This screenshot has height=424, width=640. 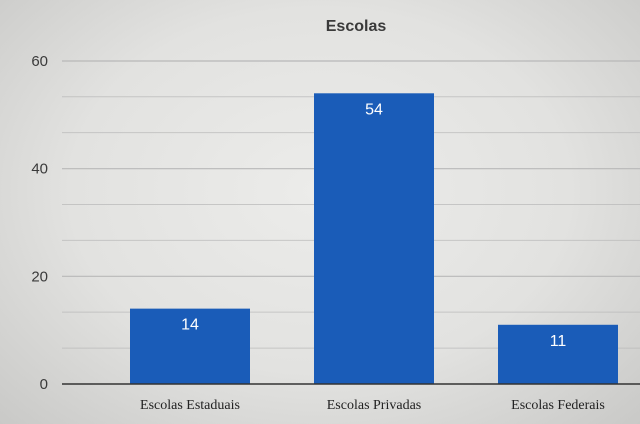 I want to click on y-tick-label: 60, so click(x=39, y=61).